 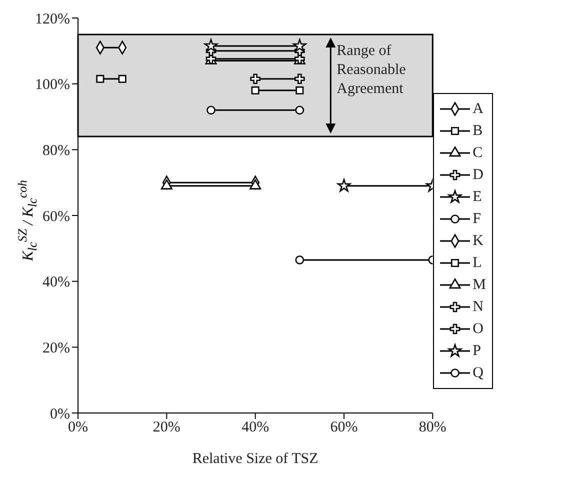 I want to click on legend-label: L, so click(x=477, y=263).